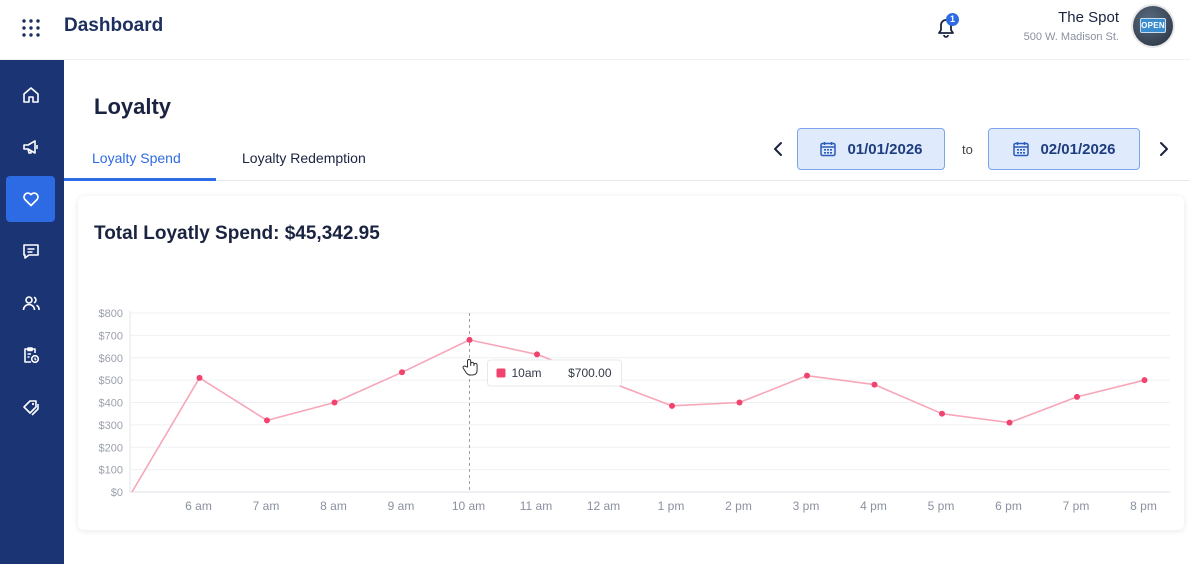 Image resolution: width=1190 pixels, height=564 pixels. What do you see at coordinates (603, 506) in the screenshot?
I see `x-tick-label: 12 am` at bounding box center [603, 506].